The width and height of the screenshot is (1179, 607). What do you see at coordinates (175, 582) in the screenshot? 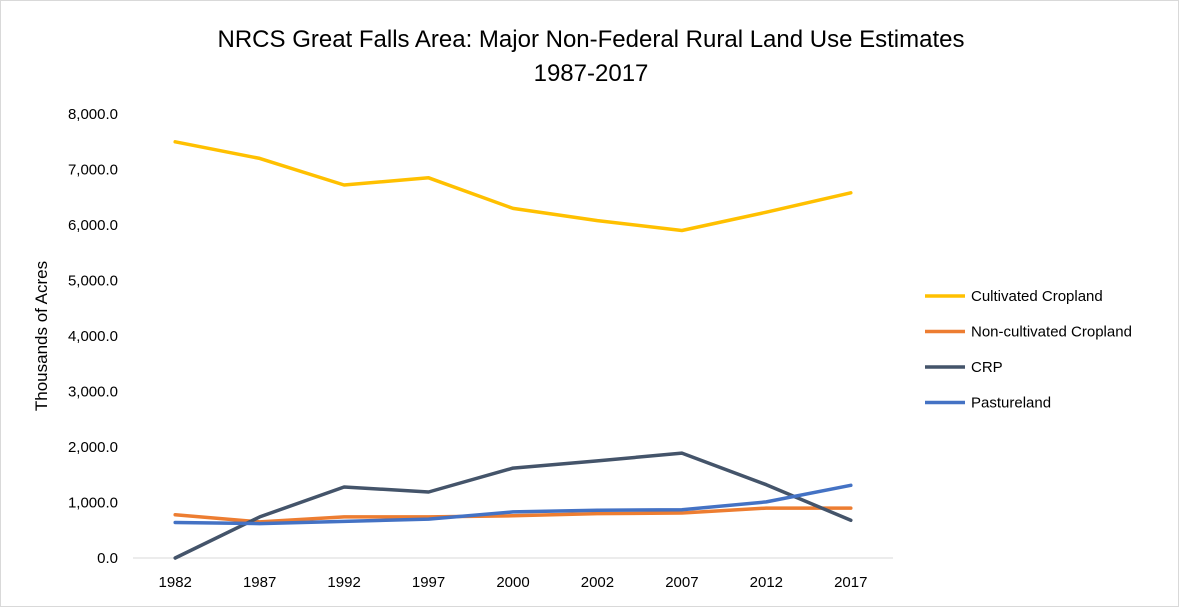
I see `x-tick-label: 1982` at bounding box center [175, 582].